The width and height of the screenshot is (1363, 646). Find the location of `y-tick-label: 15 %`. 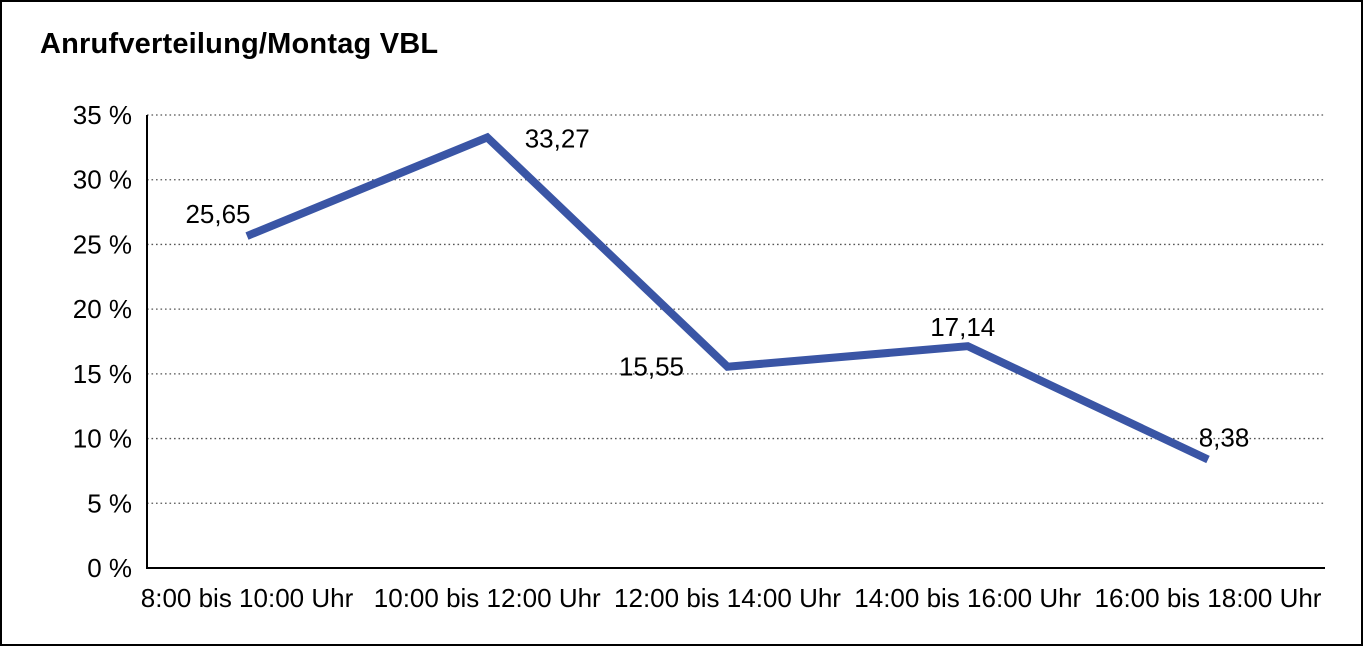

y-tick-label: 15 % is located at coordinates (102, 374).